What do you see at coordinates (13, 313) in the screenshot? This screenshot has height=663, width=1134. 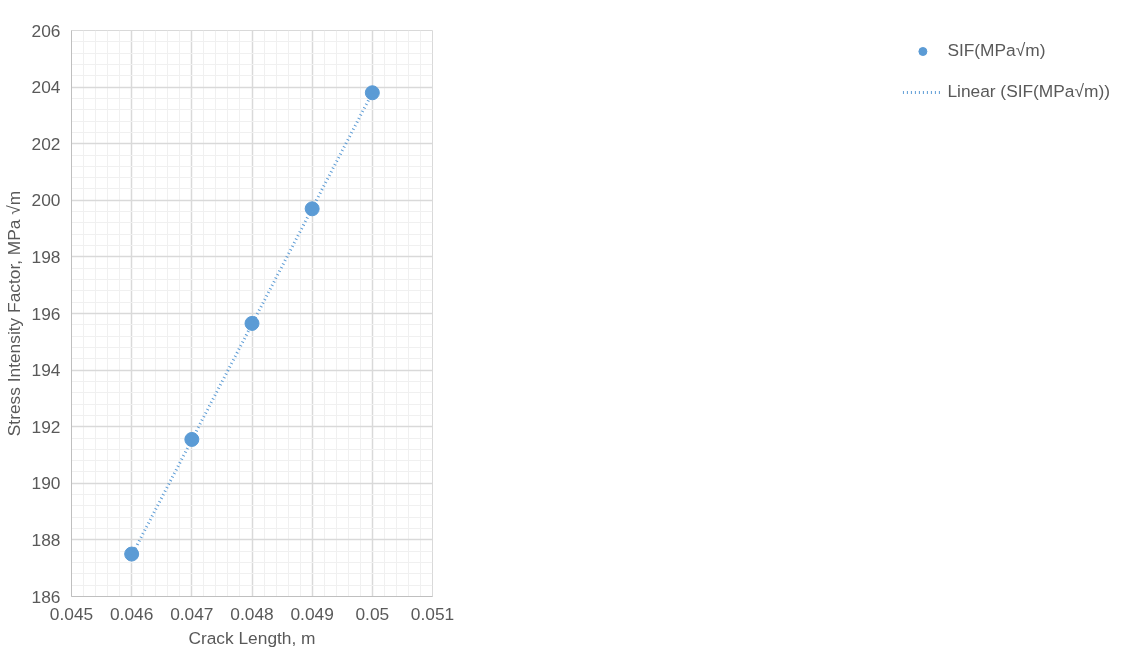 I see `y-axis-title: Stress Intensity Factor, MPa √m` at bounding box center [13, 313].